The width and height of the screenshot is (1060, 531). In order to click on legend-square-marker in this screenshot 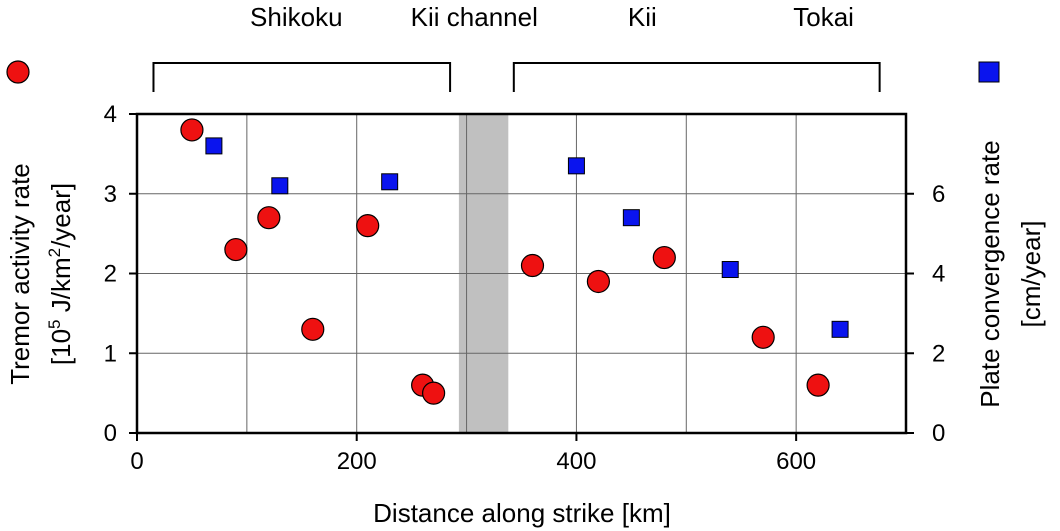, I will do `click(989, 72)`.